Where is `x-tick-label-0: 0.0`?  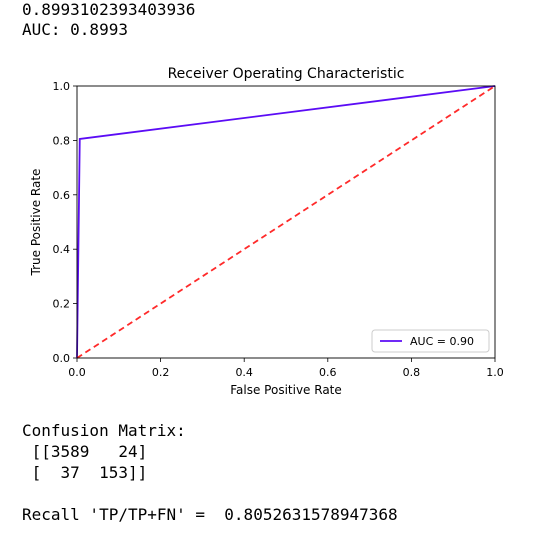
x-tick-label-0: 0.0 is located at coordinates (77, 372).